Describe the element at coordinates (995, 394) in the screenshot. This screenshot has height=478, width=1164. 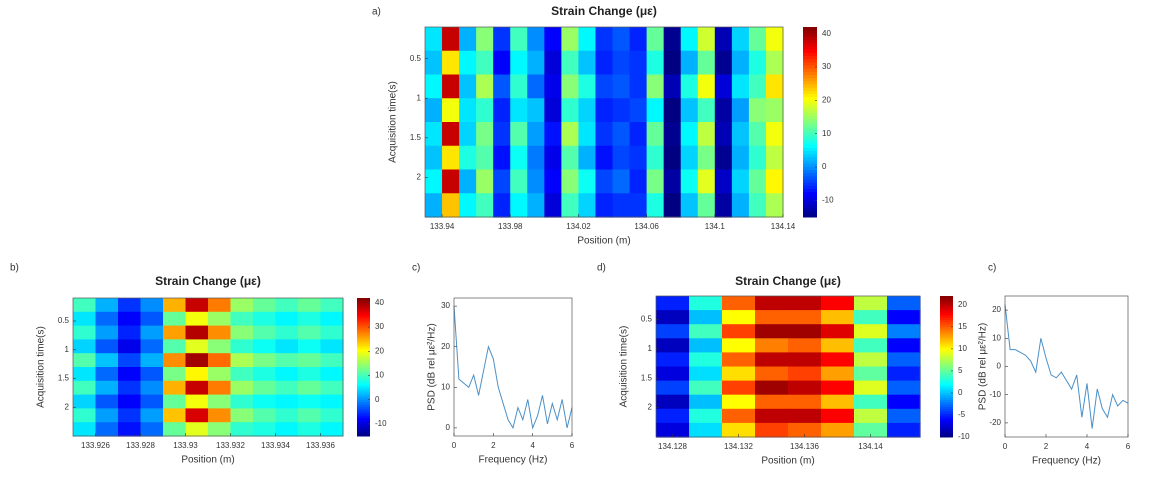
I see `y-tick-label: -10` at that location.